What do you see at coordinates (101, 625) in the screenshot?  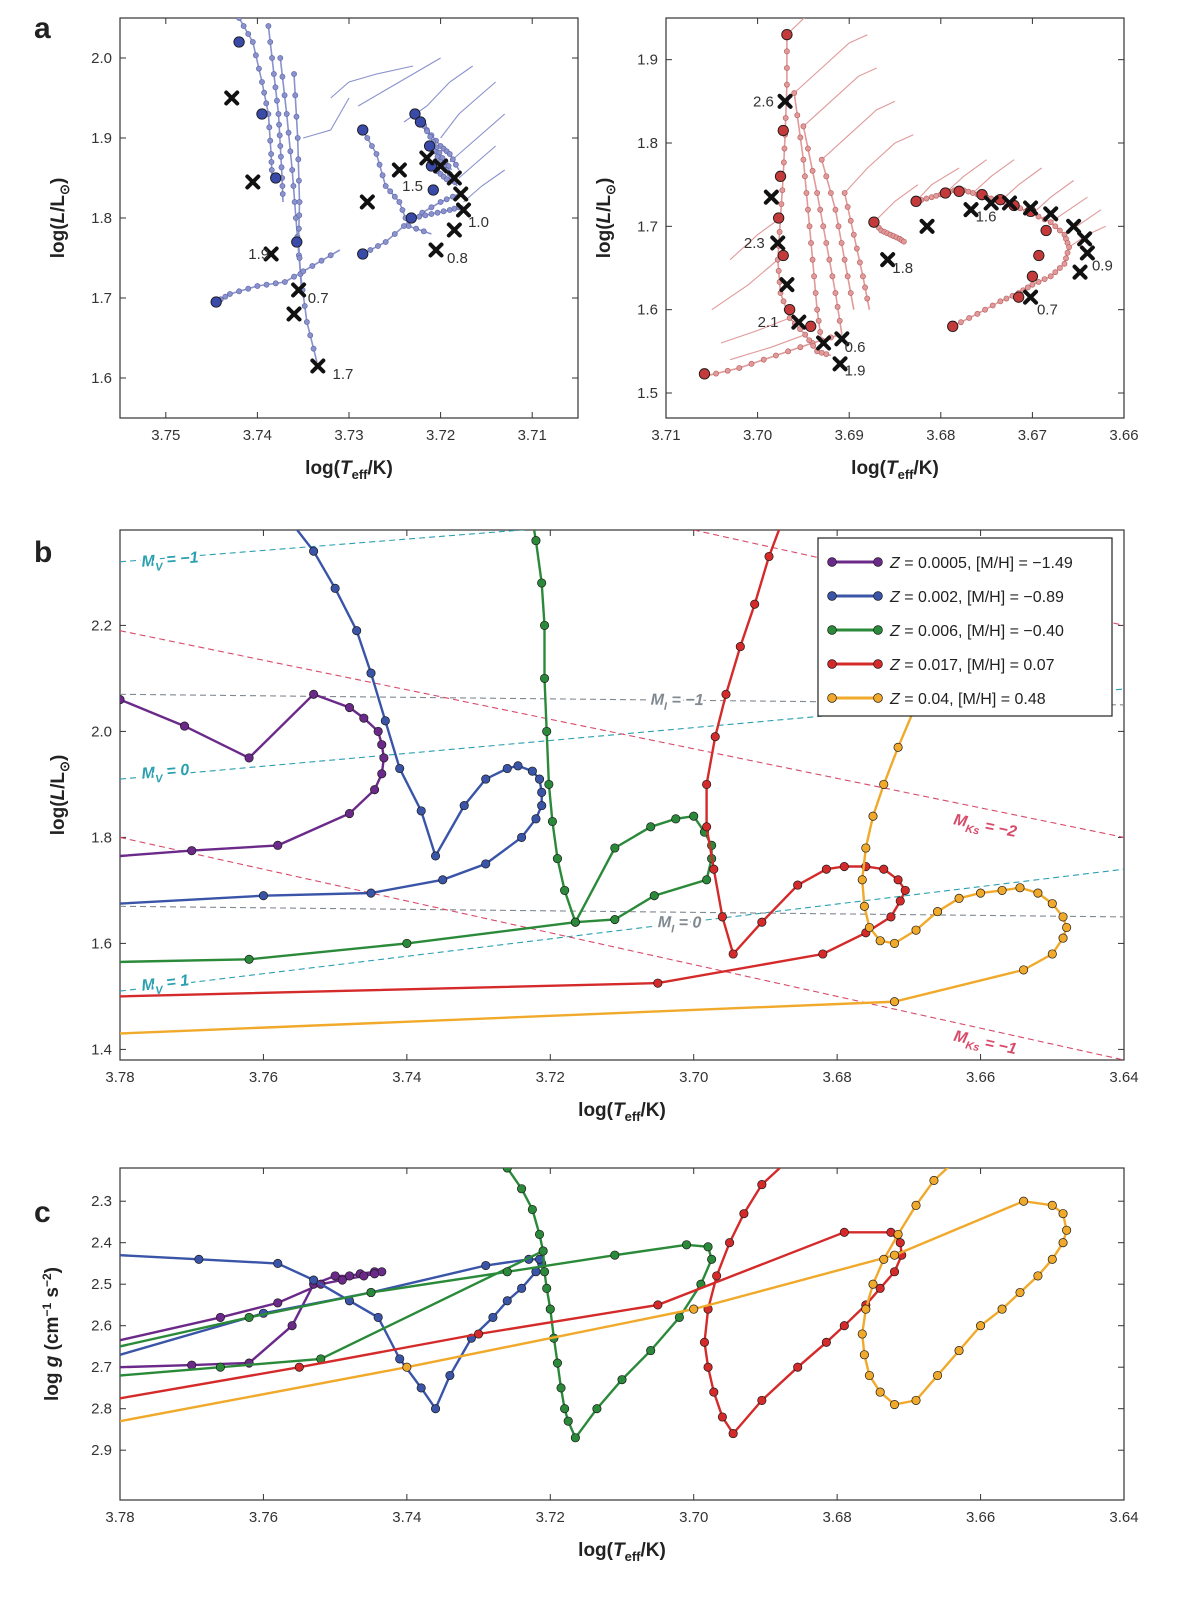 I see `y-tick-label: 2.2` at bounding box center [101, 625].